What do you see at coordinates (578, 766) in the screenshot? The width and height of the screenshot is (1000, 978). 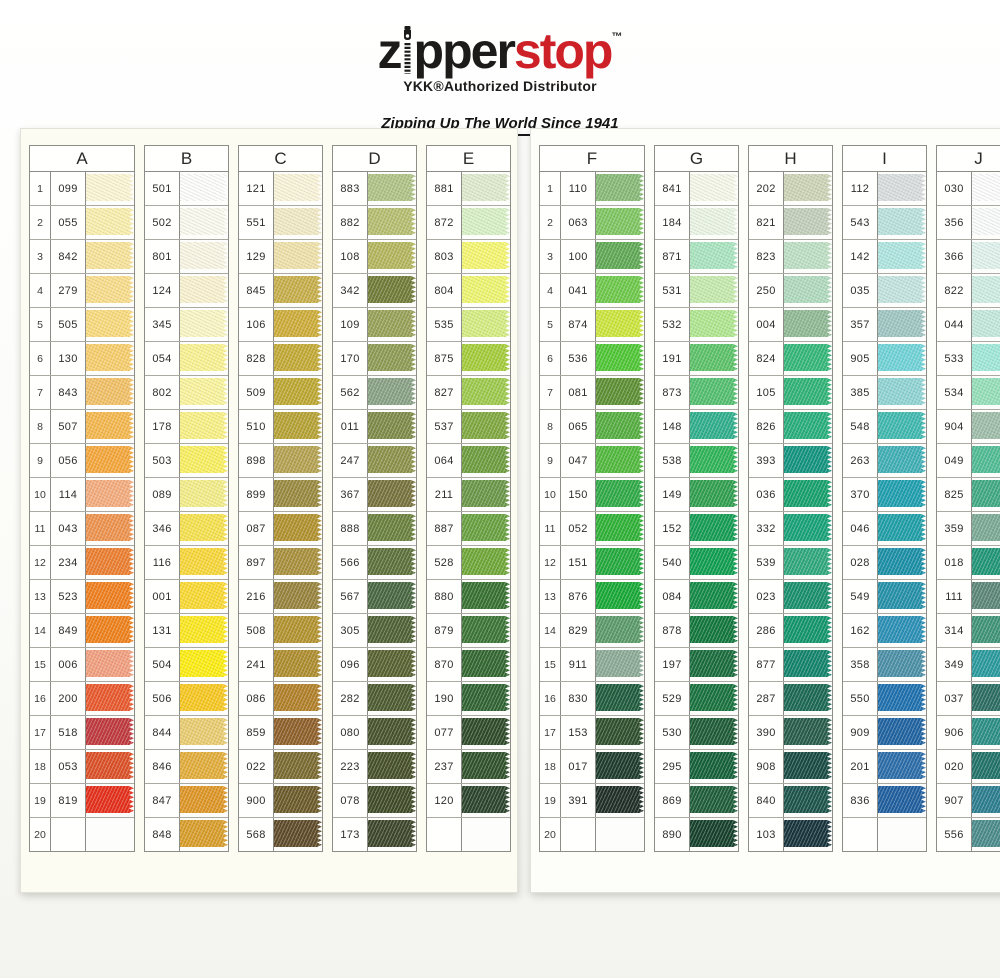 I see `swatch-code: 017` at bounding box center [578, 766].